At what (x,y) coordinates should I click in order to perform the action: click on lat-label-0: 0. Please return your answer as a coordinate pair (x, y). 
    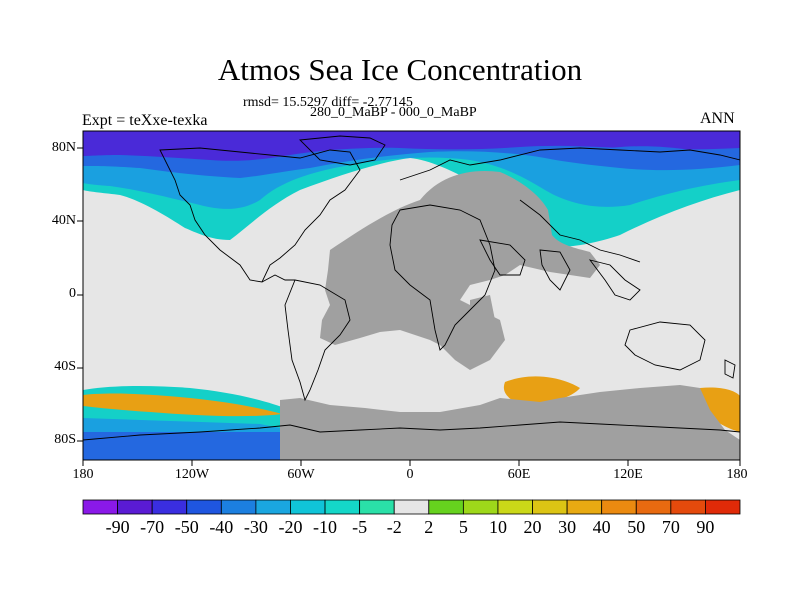
    Looking at the image, I should click on (72, 293).